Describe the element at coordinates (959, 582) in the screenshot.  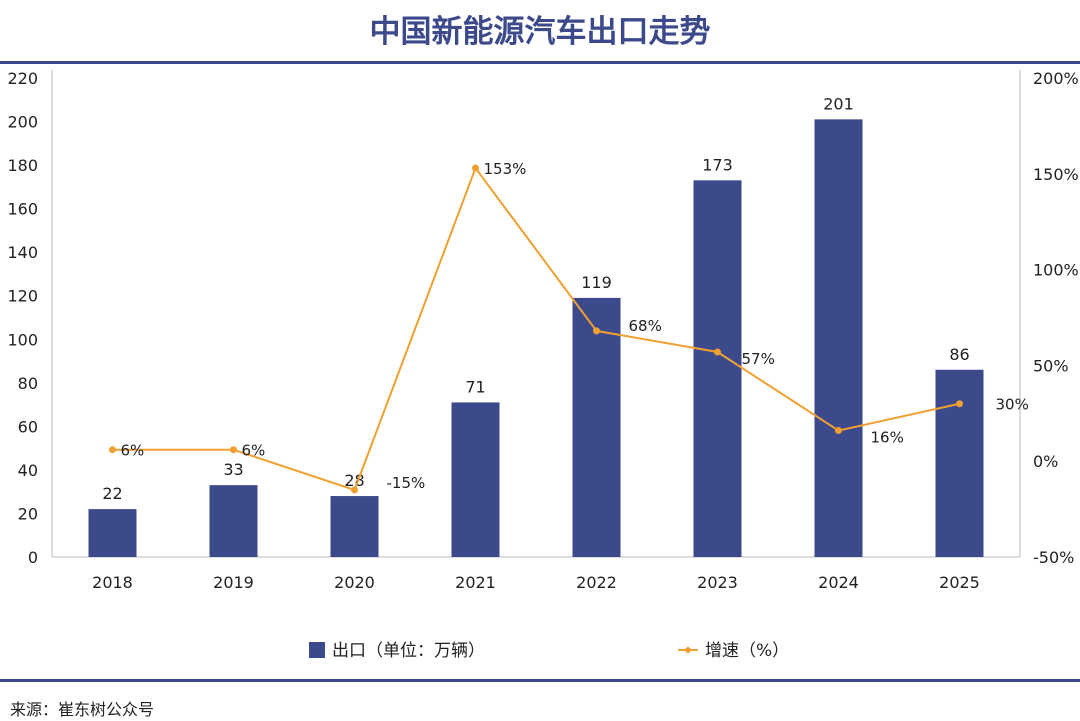
I see `x-tick-label: 2025` at that location.